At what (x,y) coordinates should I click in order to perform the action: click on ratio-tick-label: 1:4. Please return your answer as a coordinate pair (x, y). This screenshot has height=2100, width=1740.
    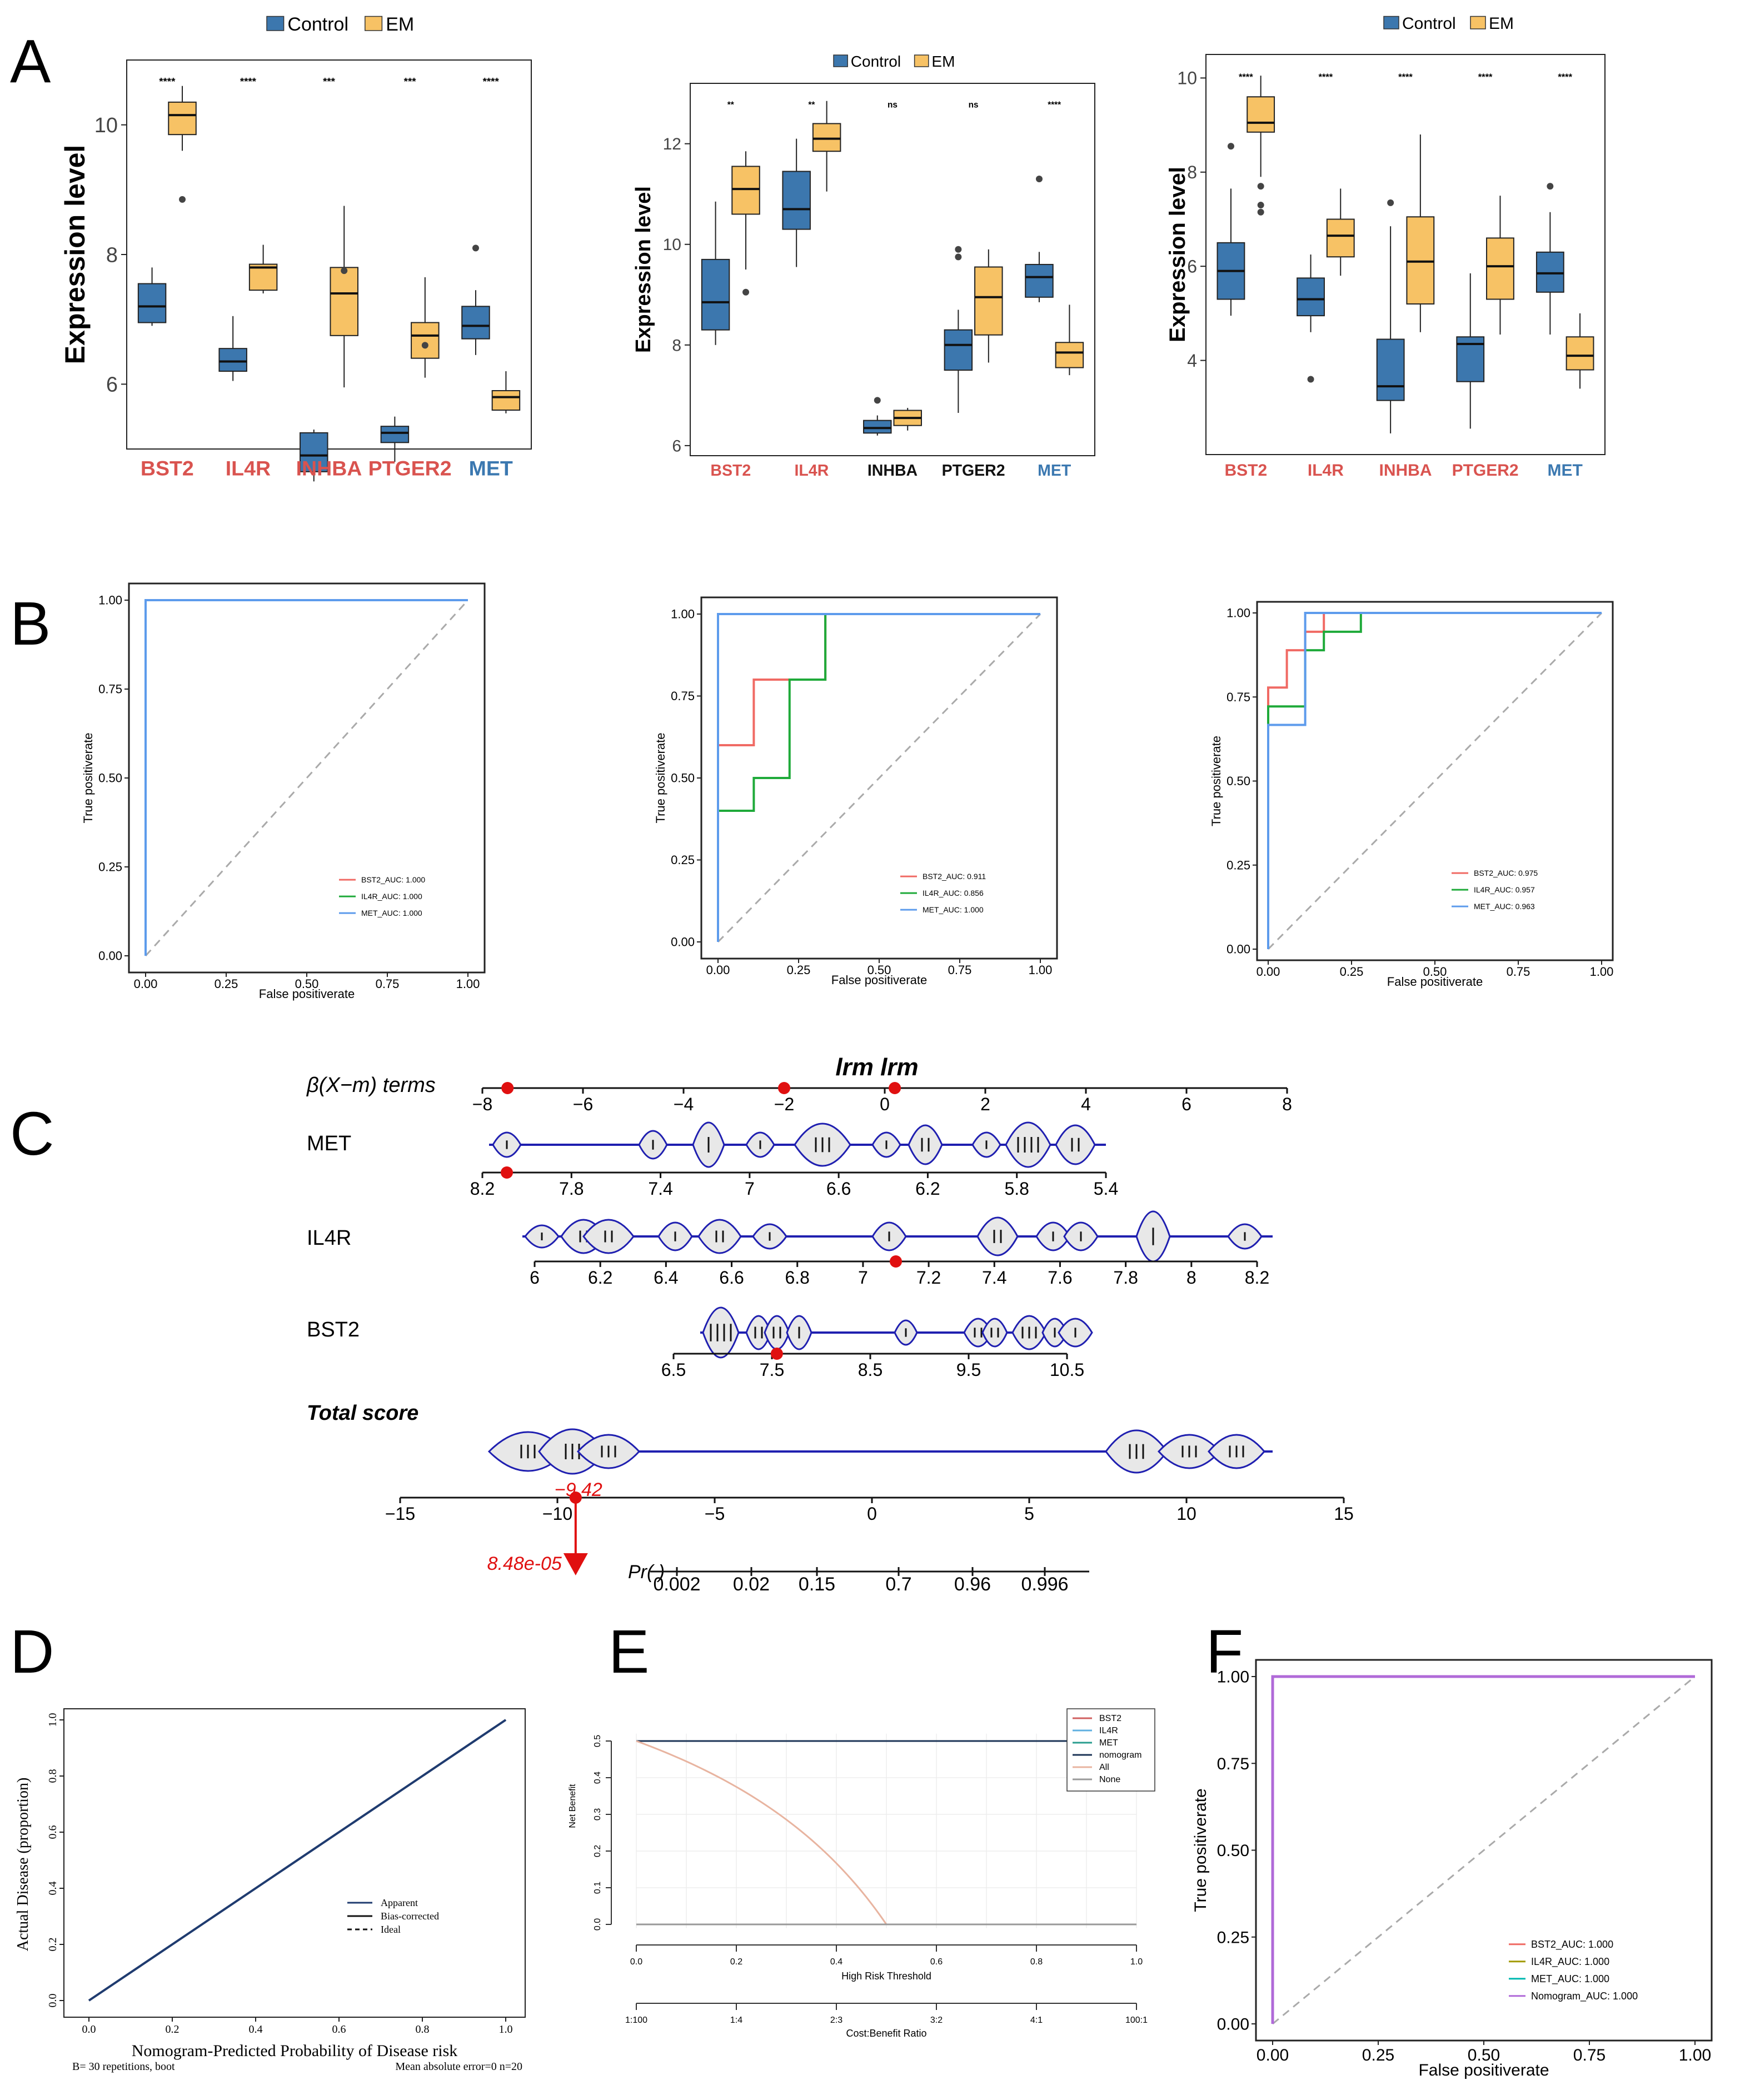
    Looking at the image, I should click on (736, 2020).